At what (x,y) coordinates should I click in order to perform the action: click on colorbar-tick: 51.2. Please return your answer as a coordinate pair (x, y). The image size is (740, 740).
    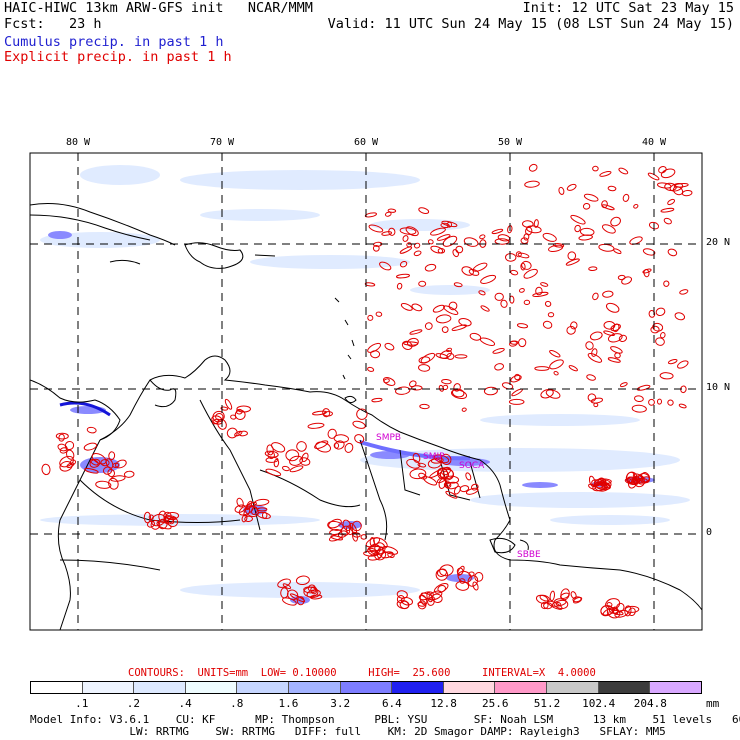
    Looking at the image, I should click on (547, 703).